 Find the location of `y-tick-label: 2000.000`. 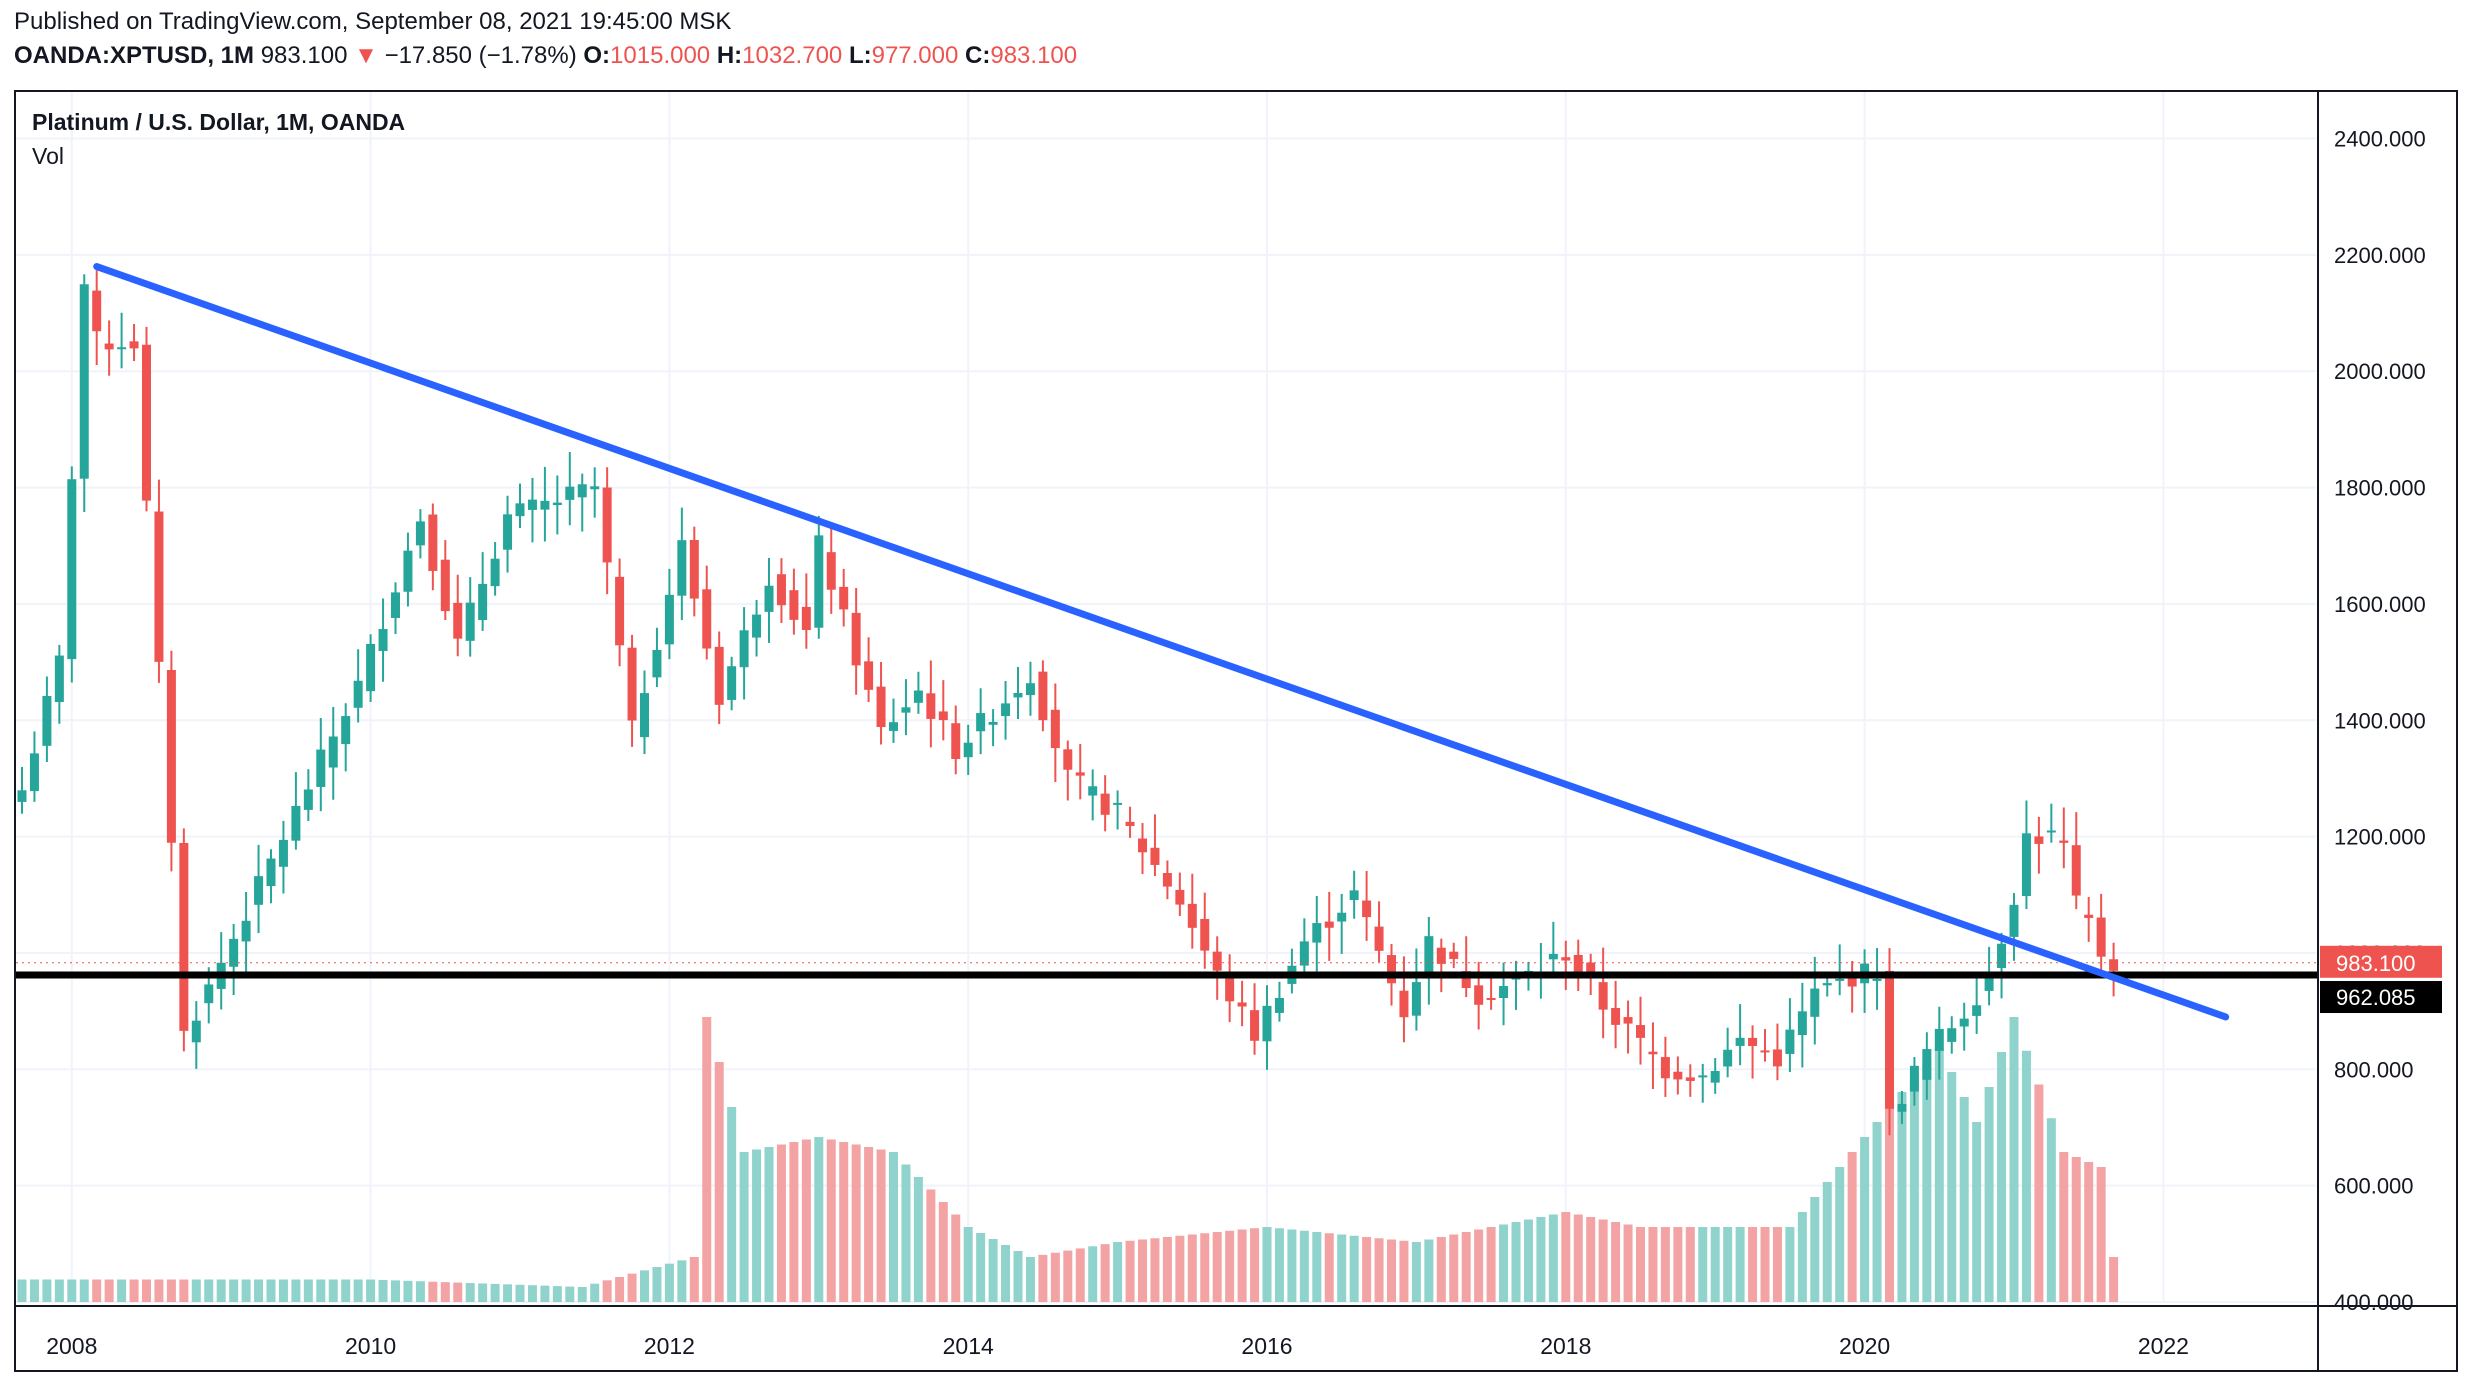

y-tick-label: 2000.000 is located at coordinates (2380, 371).